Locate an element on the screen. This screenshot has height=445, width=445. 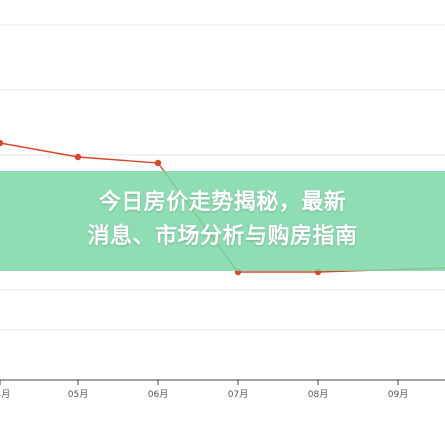
x-tick-label: 06月 is located at coordinates (158, 394).